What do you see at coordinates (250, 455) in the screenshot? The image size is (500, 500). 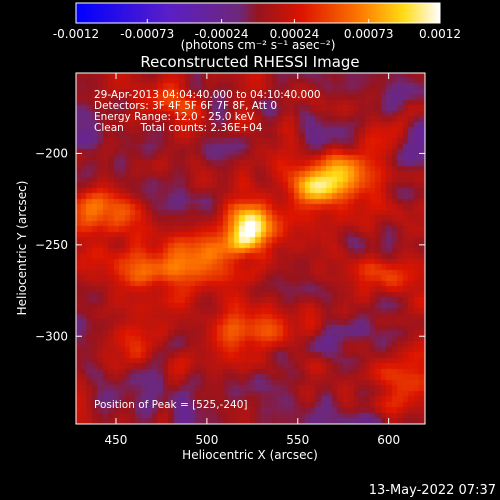 I see `x-axis-label: Heliocentric X (arcsec)` at bounding box center [250, 455].